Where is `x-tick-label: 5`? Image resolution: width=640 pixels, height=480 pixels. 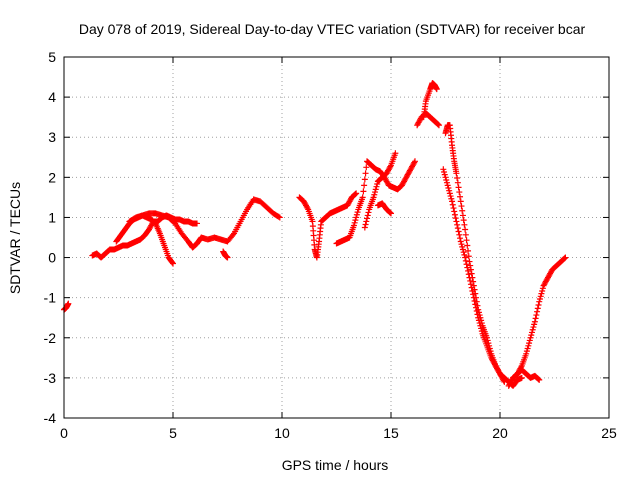 x-tick-label: 5 is located at coordinates (173, 433).